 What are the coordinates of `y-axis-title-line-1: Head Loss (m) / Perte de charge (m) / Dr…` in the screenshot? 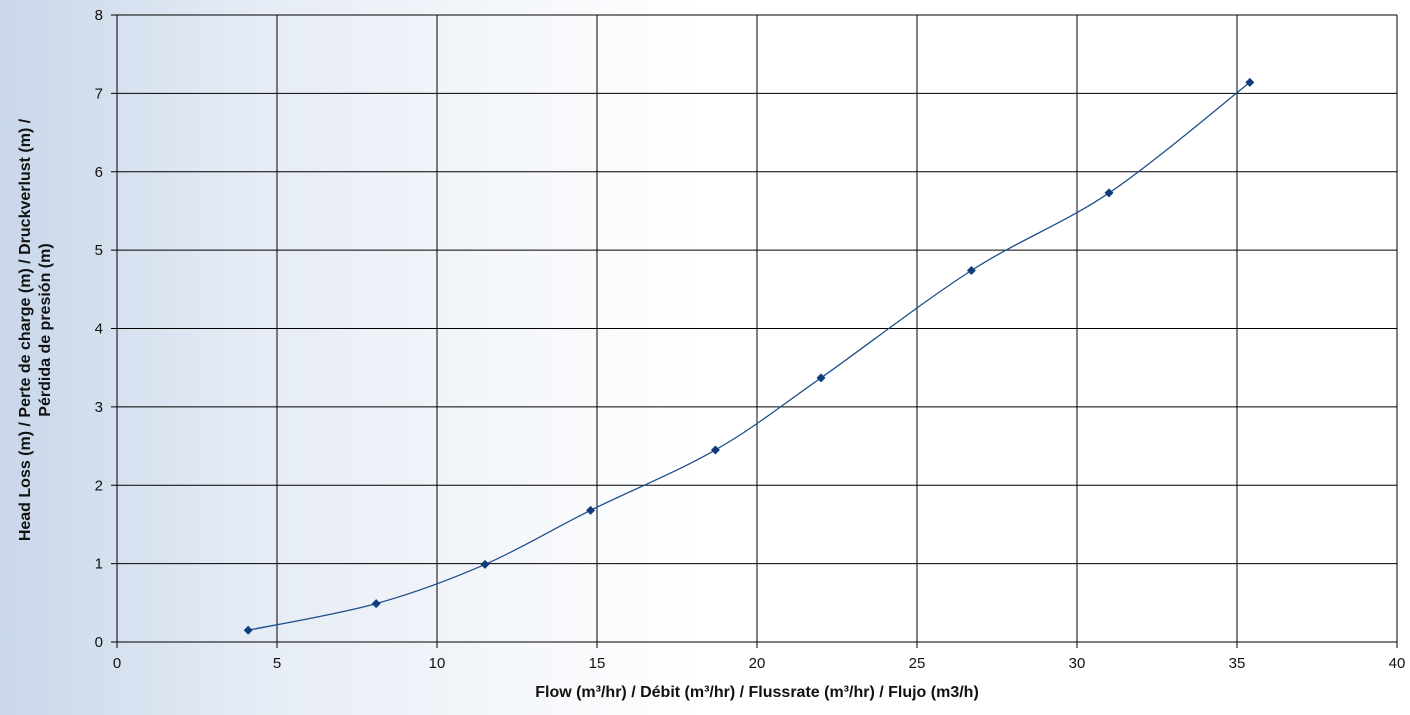 It's located at (25, 329).